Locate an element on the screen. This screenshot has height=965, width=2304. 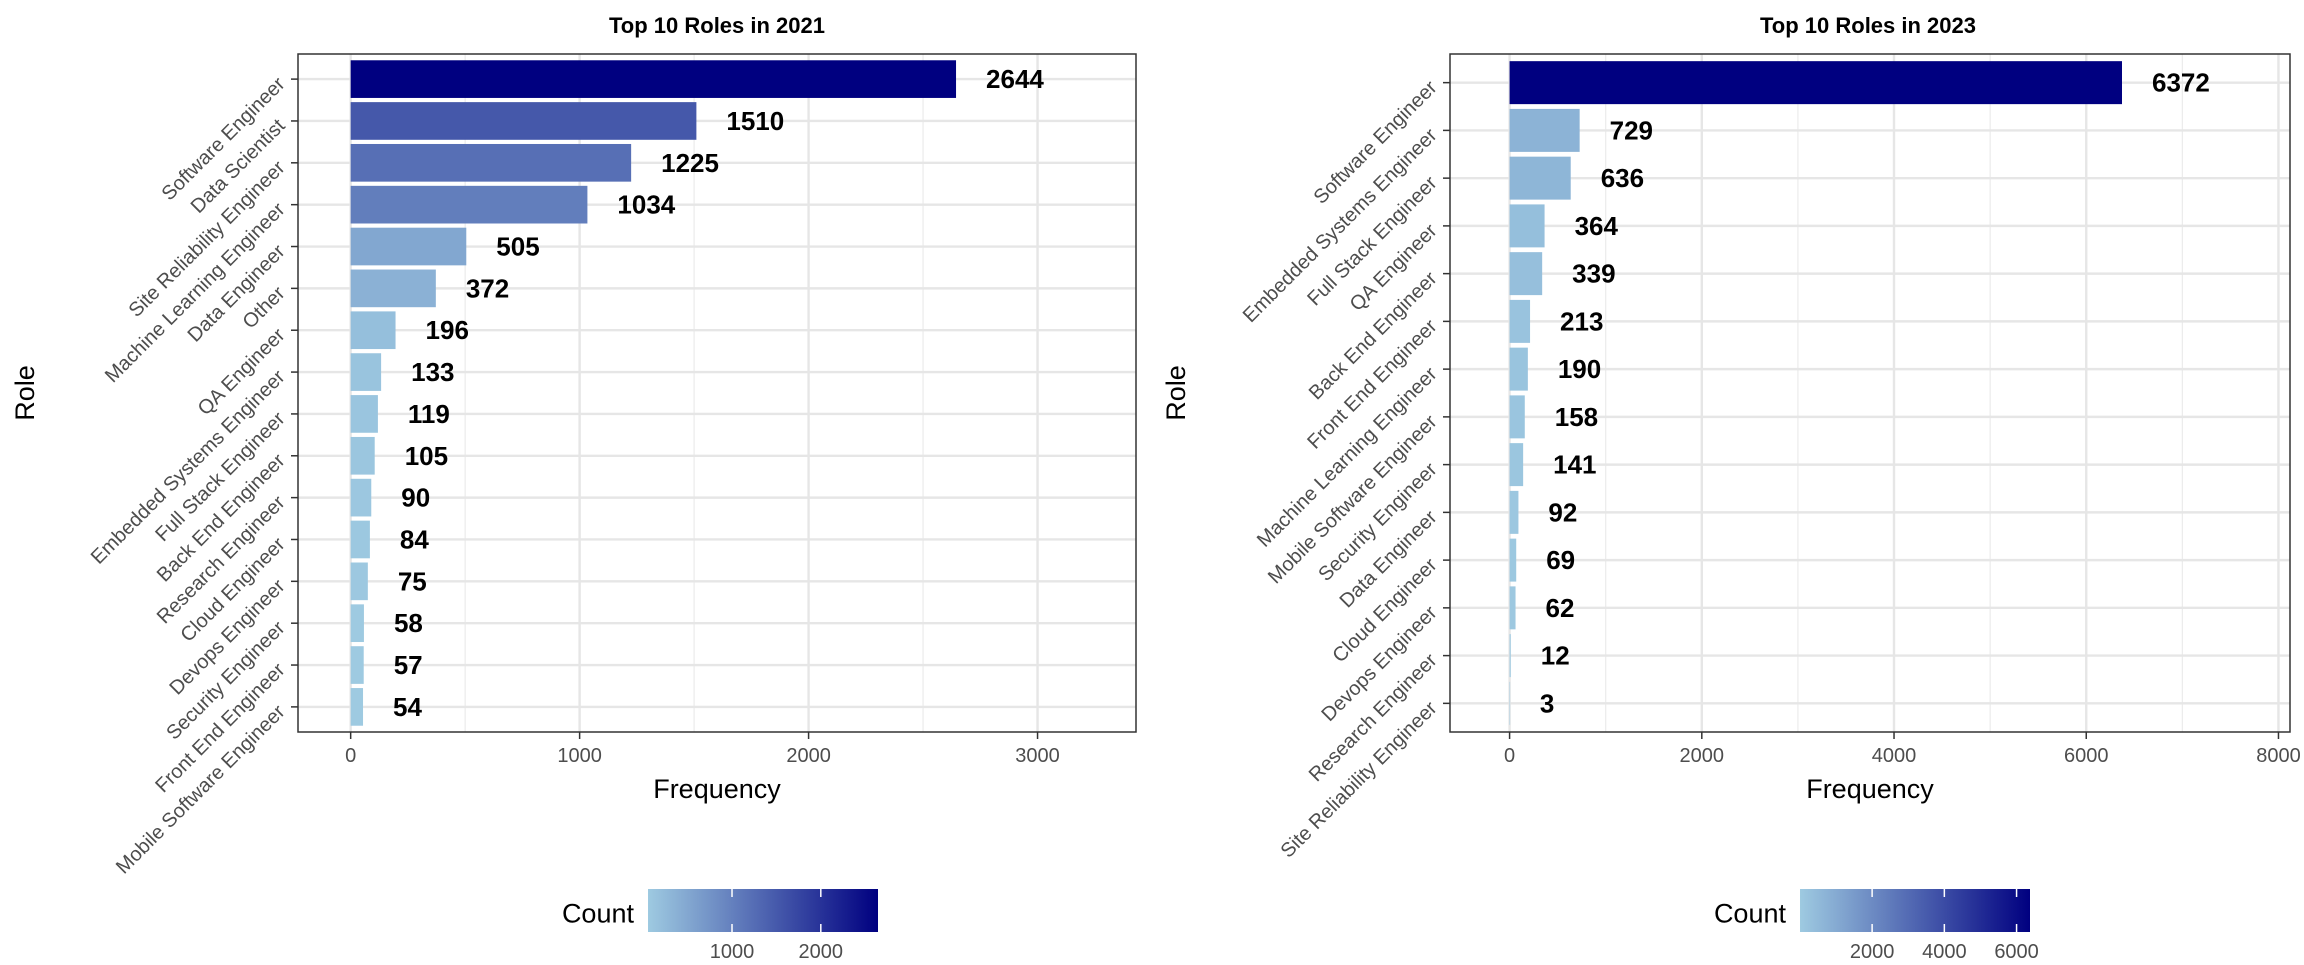
y-tick-label: Mobile Software Engineer is located at coordinates (201, 790).